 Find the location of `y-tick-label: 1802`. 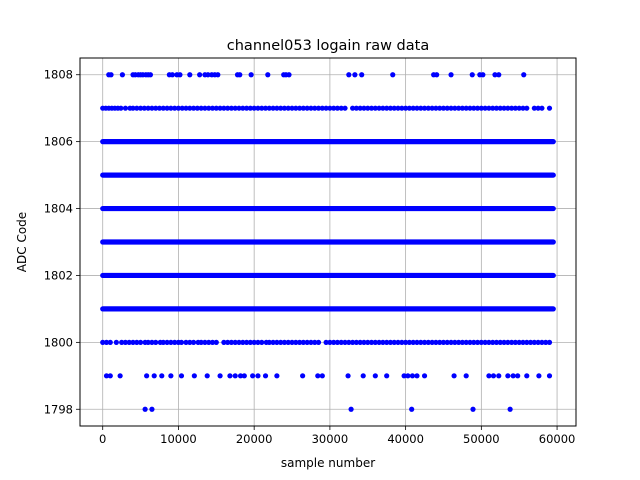

y-tick-label: 1802 is located at coordinates (58, 275).